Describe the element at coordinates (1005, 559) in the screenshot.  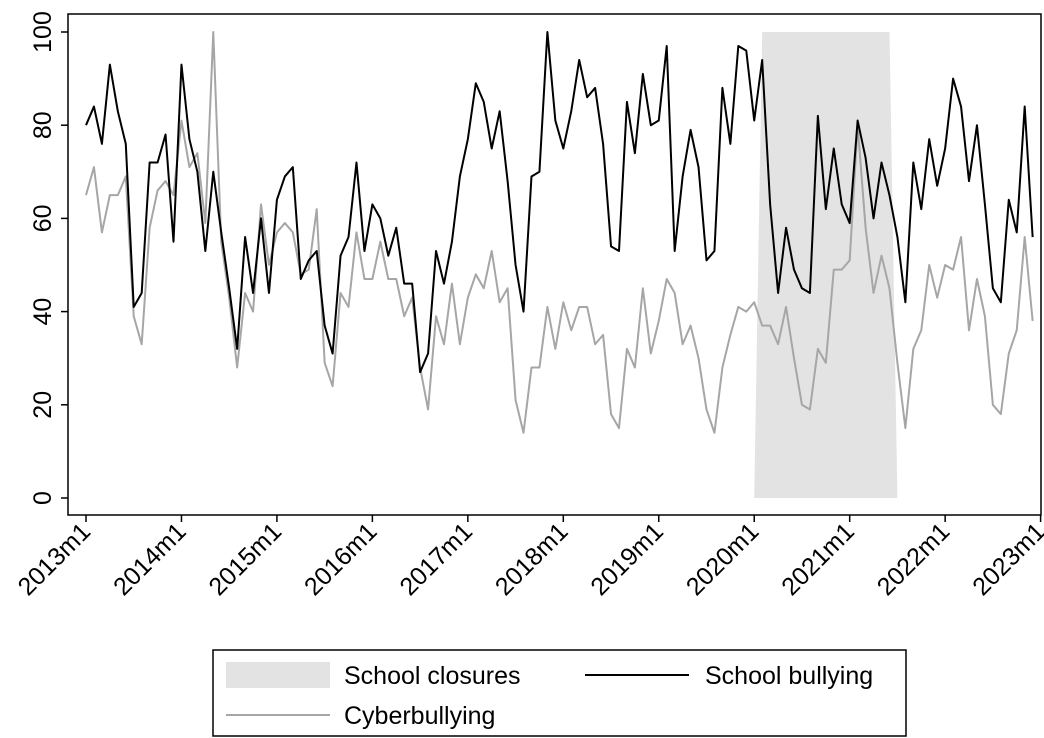
I see `x-tick-label: 2023m1` at that location.